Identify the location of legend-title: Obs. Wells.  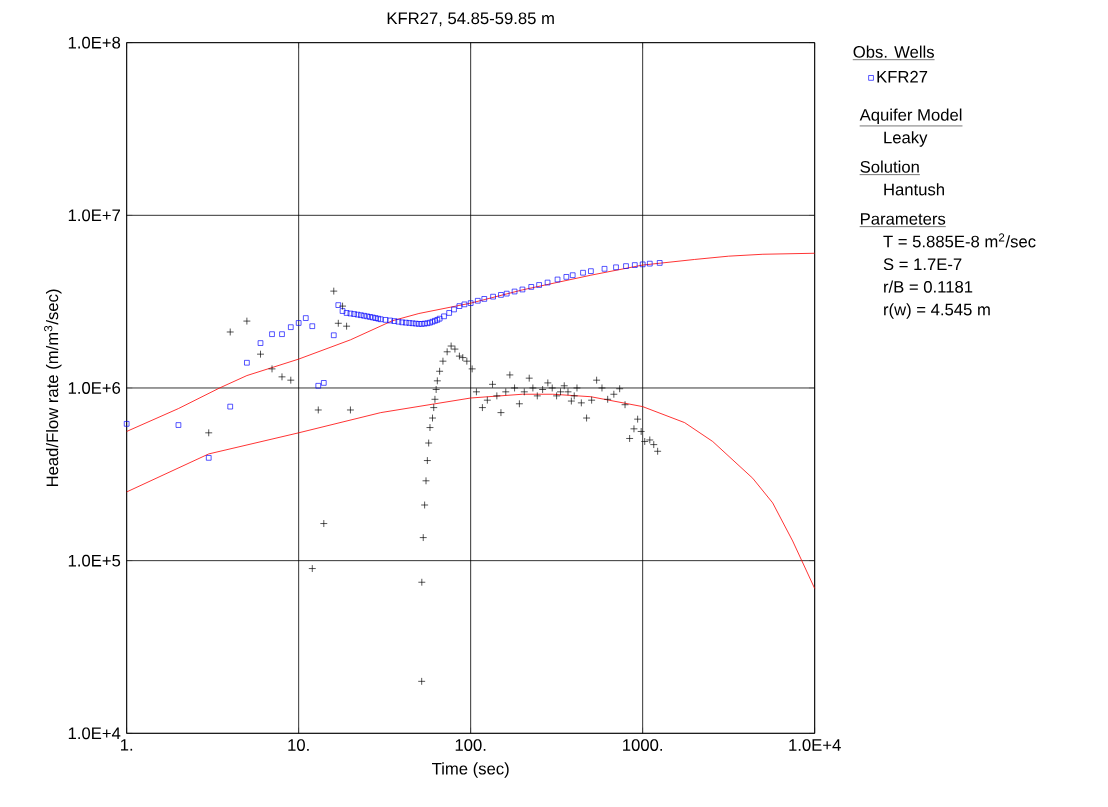
(893, 51).